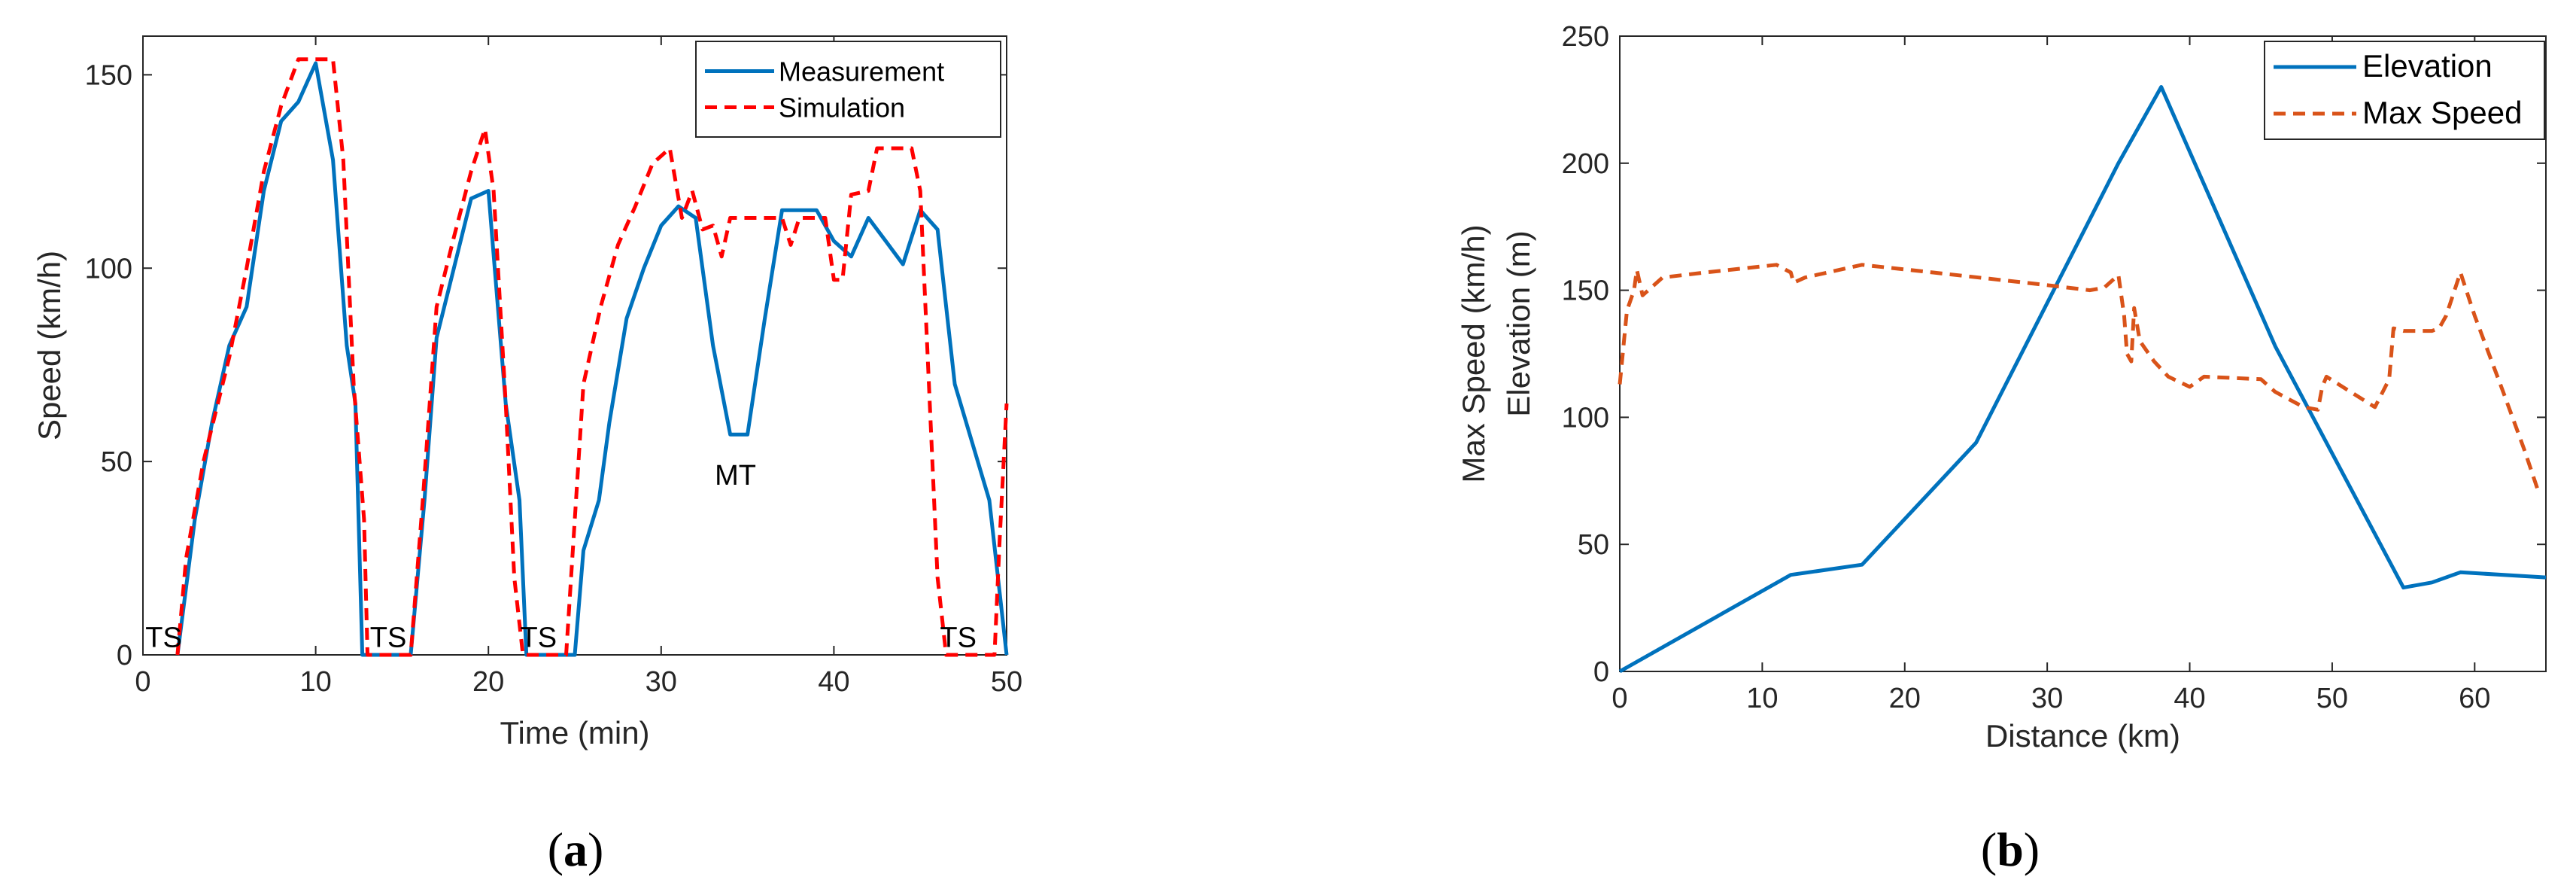 The image size is (2576, 895). I want to click on y-tick-label: 200, so click(1586, 164).